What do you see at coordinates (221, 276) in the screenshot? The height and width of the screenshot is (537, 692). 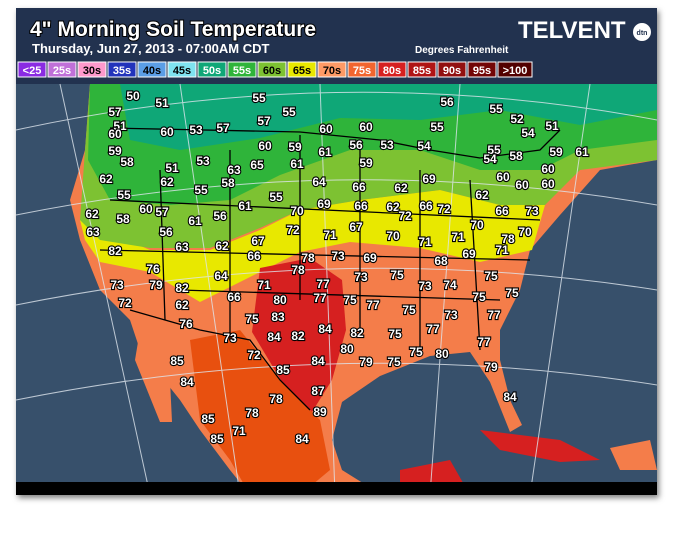 I see `station-temp: 64` at bounding box center [221, 276].